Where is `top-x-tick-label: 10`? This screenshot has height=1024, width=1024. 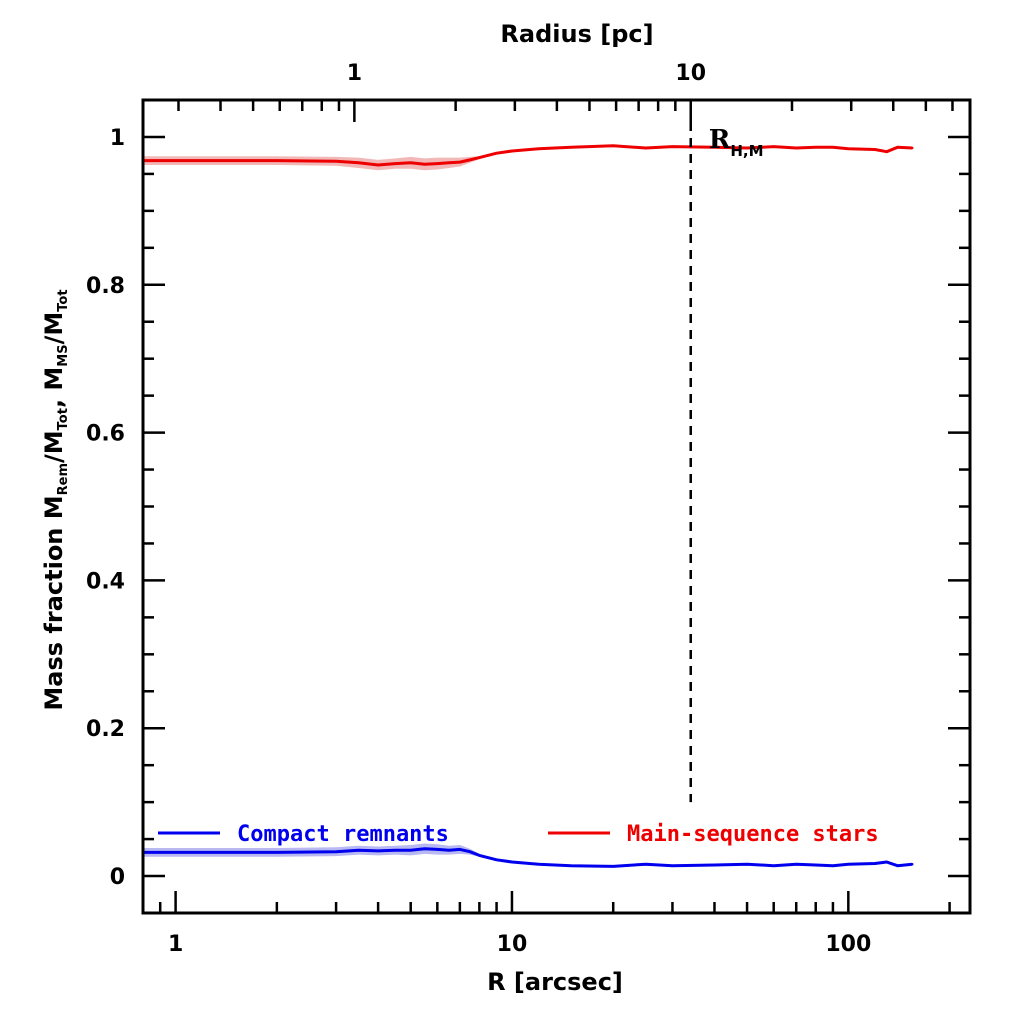 top-x-tick-label: 10 is located at coordinates (690, 73).